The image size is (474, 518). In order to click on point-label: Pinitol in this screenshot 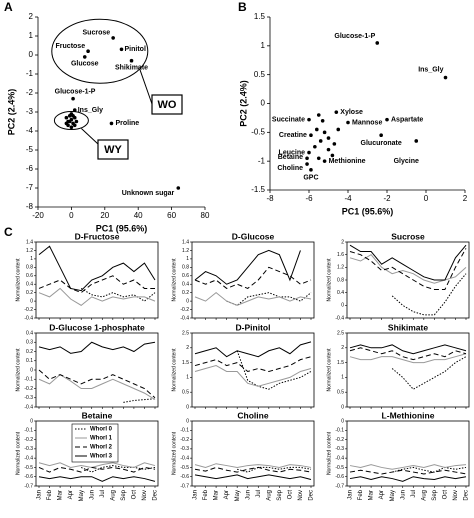, I will do `click(135, 49)`.